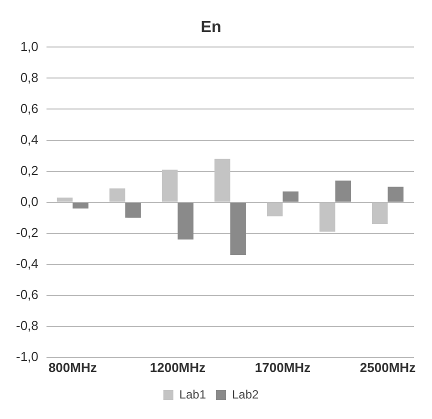  Describe the element at coordinates (178, 367) in the screenshot. I see `x-tick-label: 1200MHz` at that location.